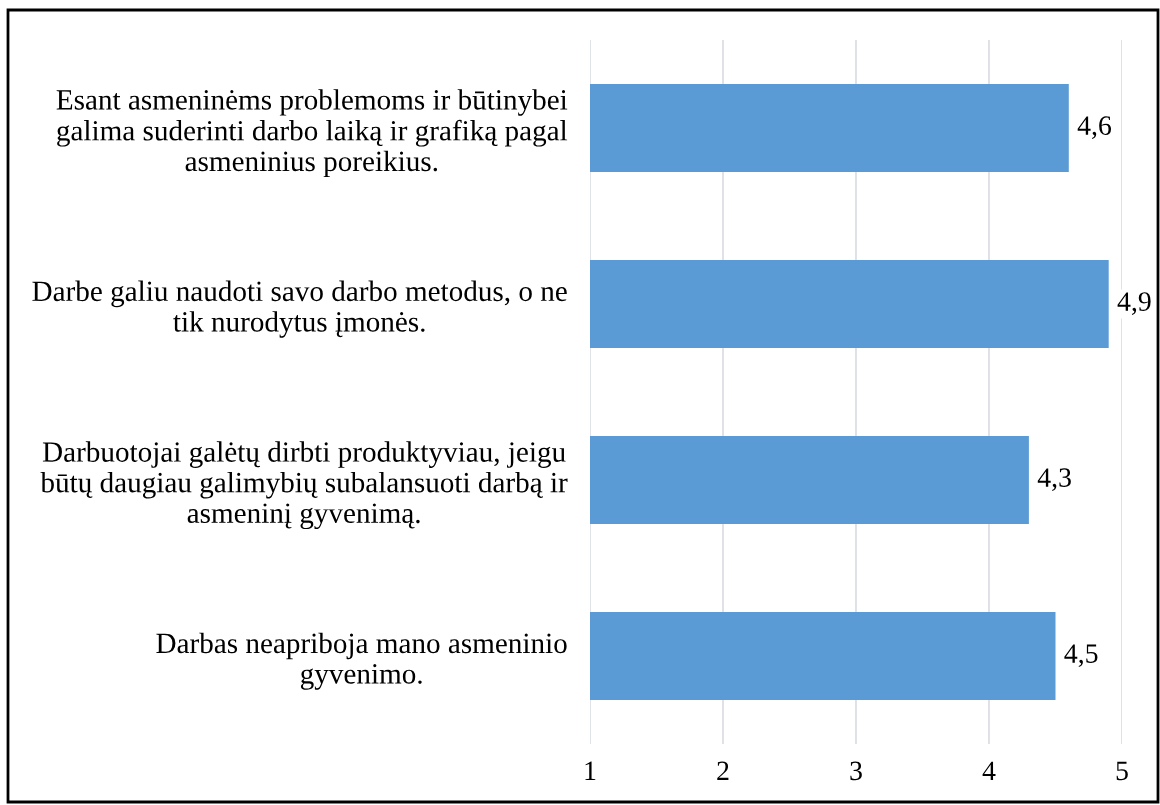 Image resolution: width=1160 pixels, height=805 pixels. Describe the element at coordinates (1054, 479) in the screenshot. I see `data-label: 4,3` at that location.